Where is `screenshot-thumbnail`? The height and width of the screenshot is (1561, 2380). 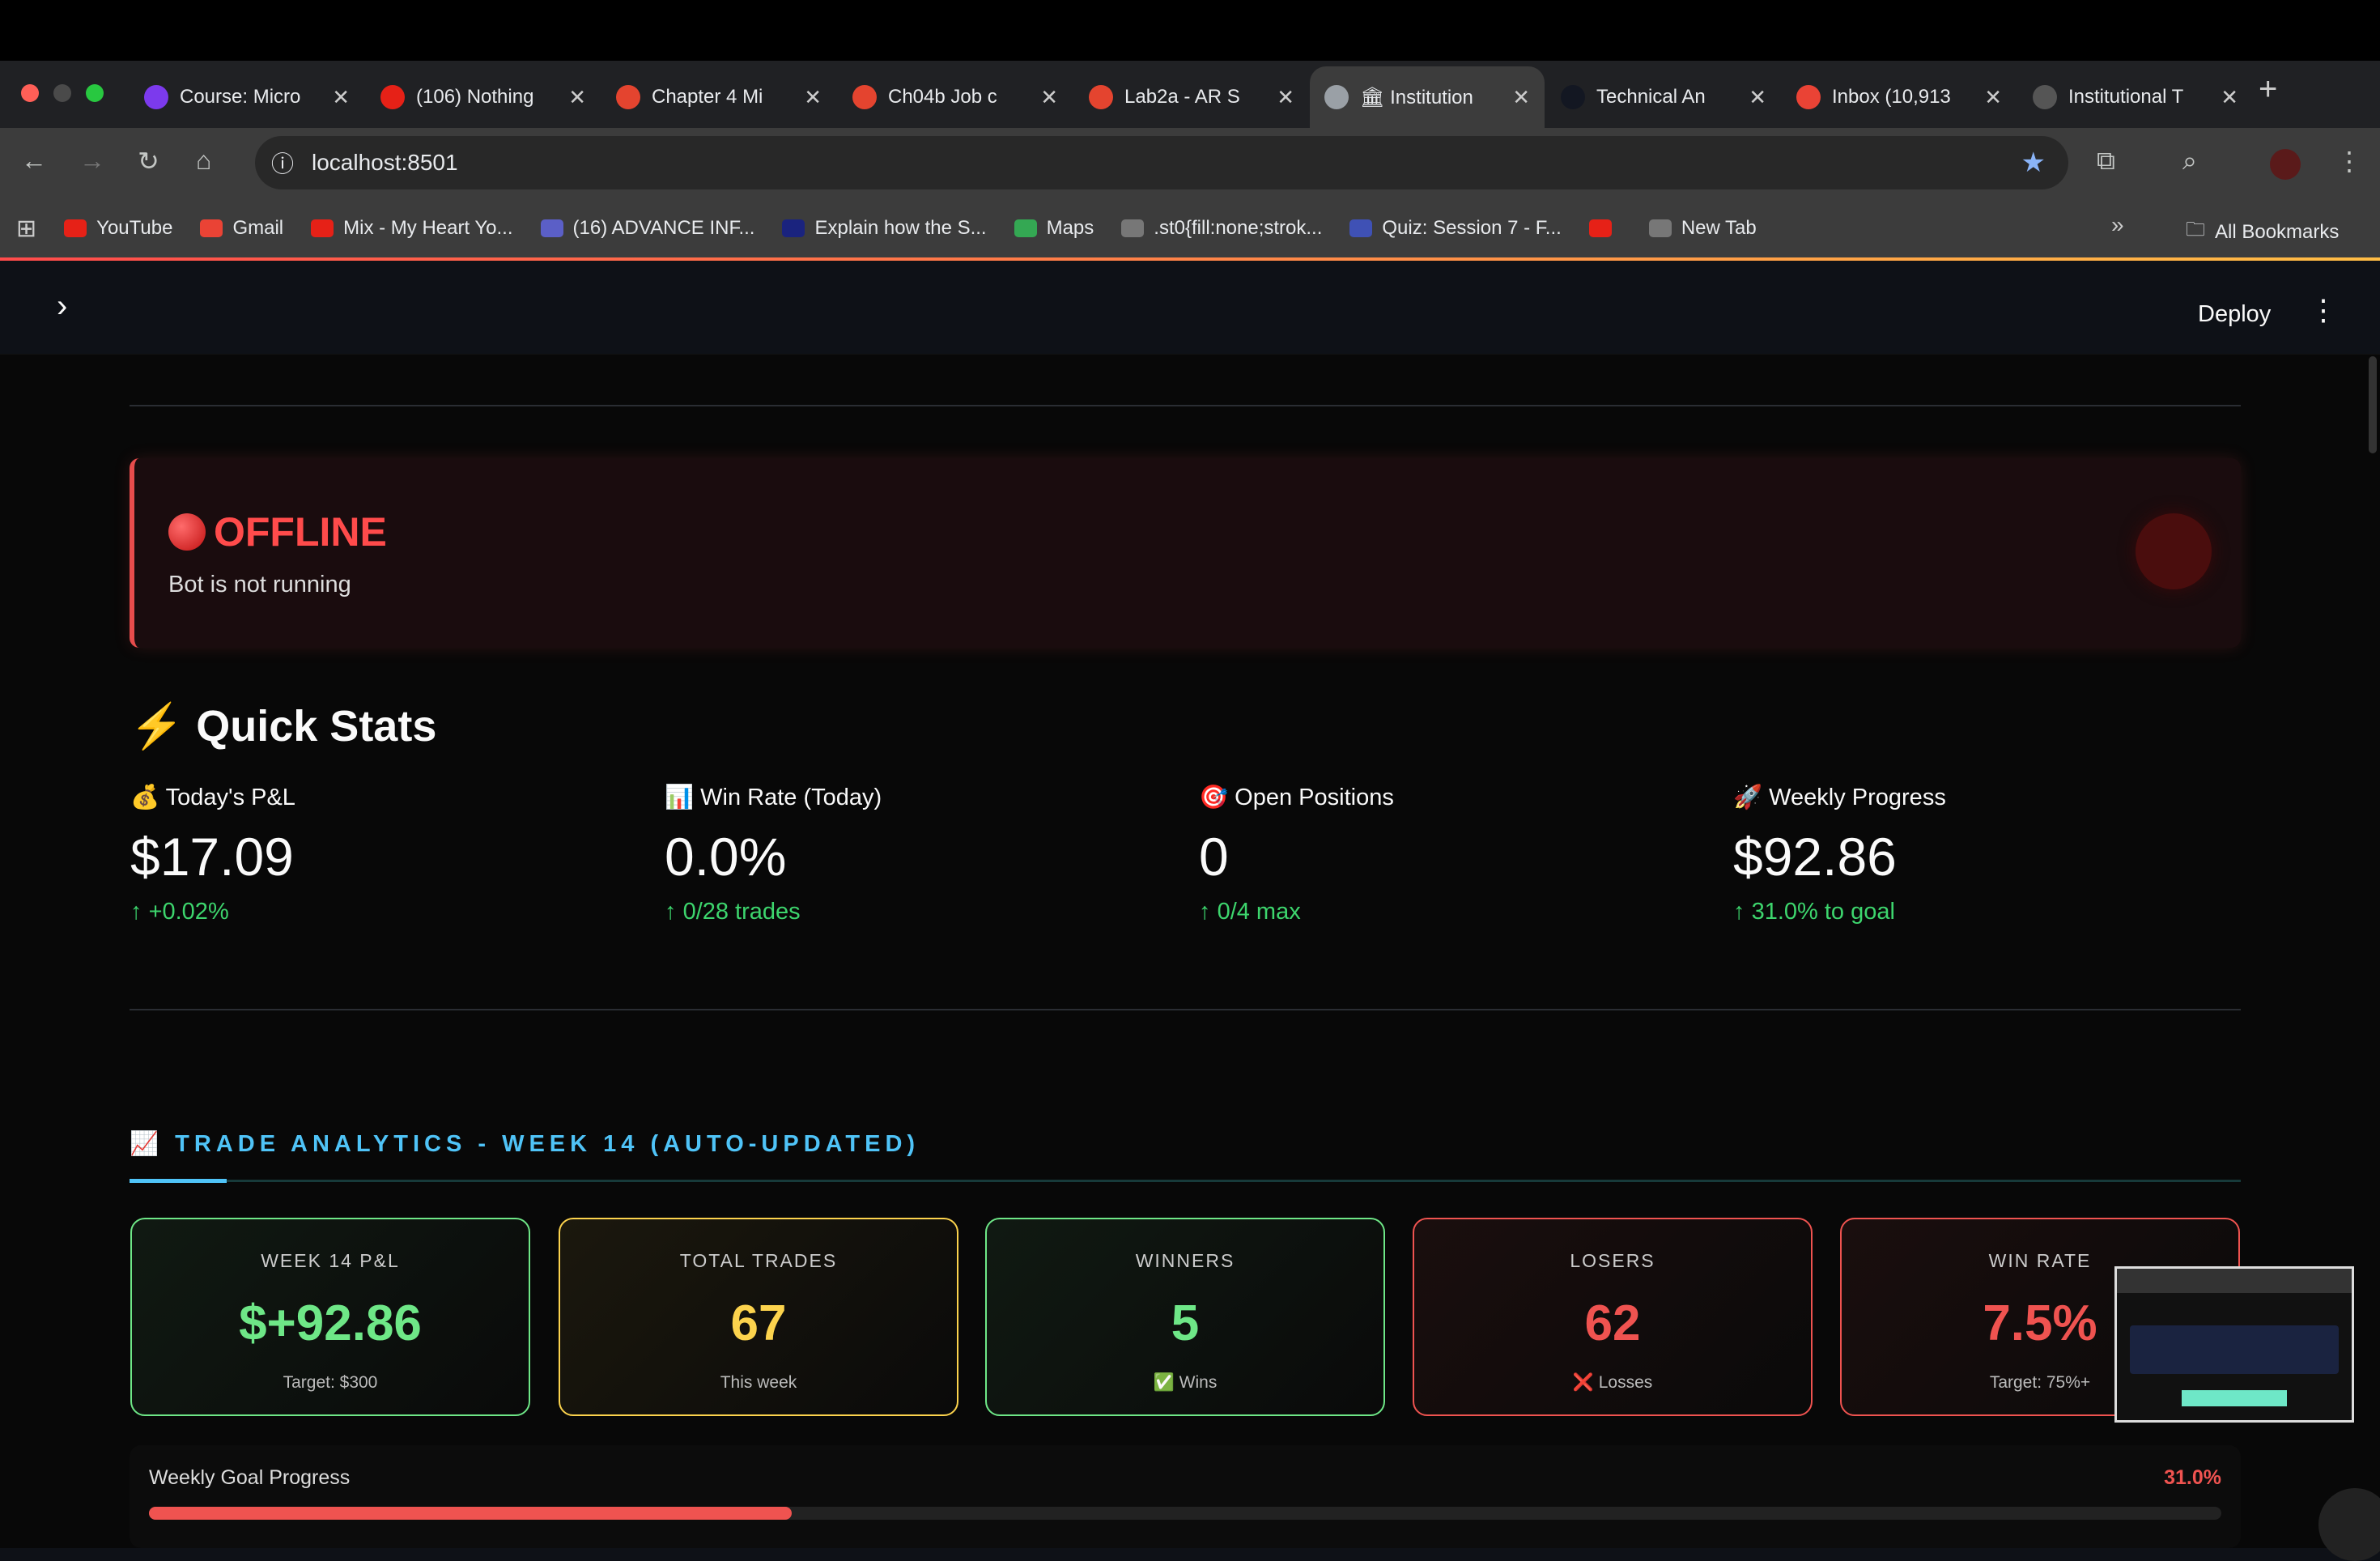
screenshot-thumbnail is located at coordinates (2234, 1345).